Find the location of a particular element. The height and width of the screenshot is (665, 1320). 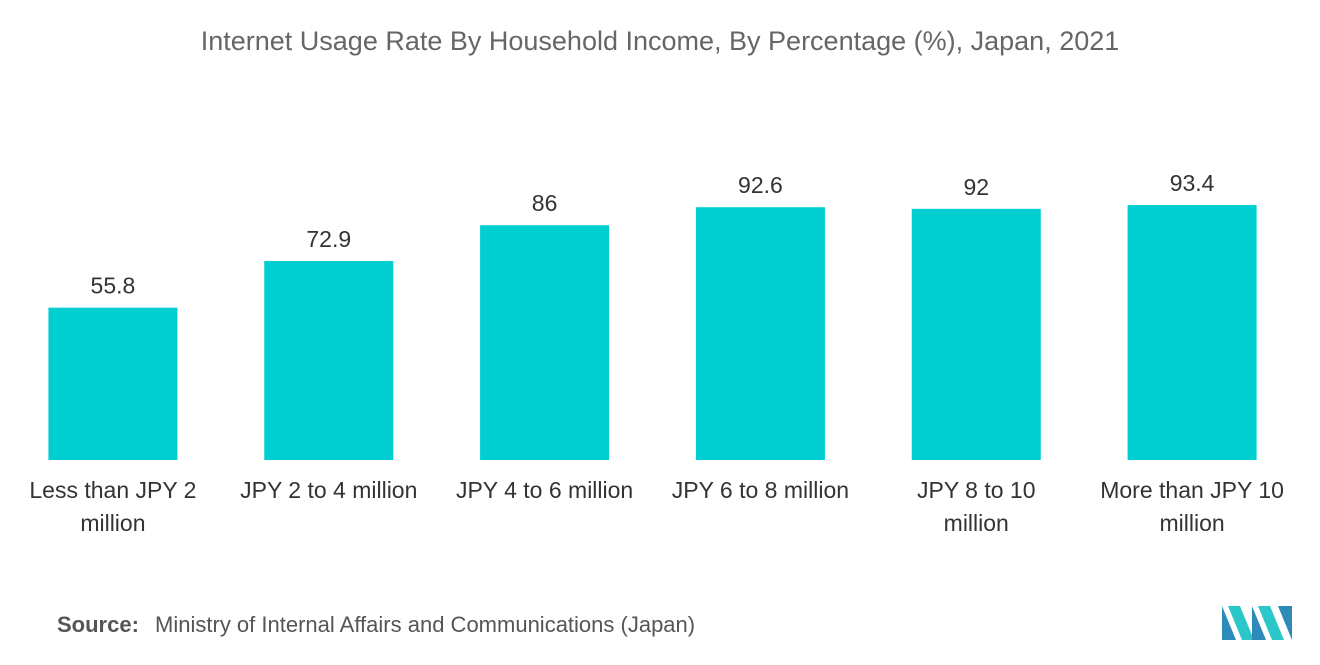

data-label-3: 92.6 is located at coordinates (760, 185).